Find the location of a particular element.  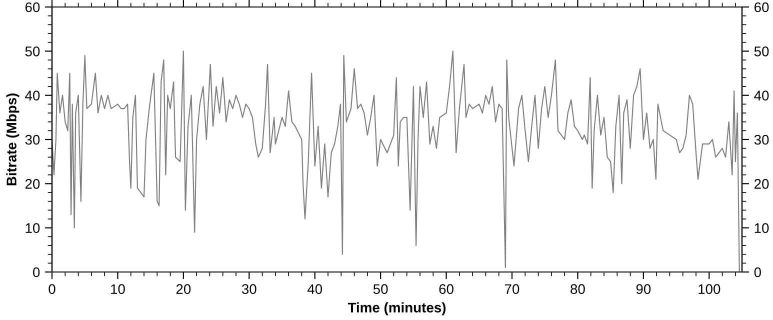

y2-tick-label: 50 is located at coordinates (761, 51).